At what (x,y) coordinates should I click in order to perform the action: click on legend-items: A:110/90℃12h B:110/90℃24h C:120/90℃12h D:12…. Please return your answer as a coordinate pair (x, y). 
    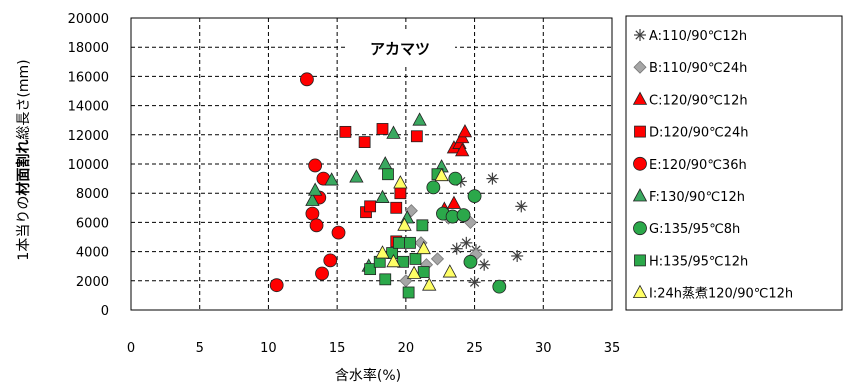
    Looking at the image, I should click on (712, 165).